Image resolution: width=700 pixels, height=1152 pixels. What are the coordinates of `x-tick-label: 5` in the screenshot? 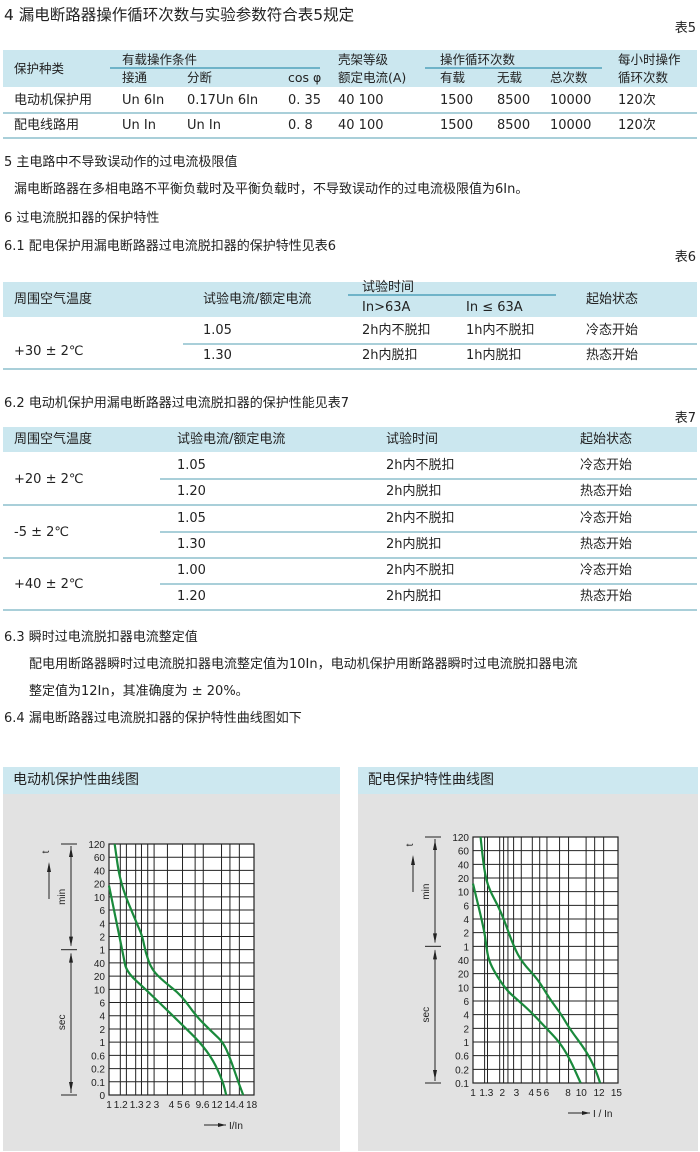 It's located at (539, 1093).